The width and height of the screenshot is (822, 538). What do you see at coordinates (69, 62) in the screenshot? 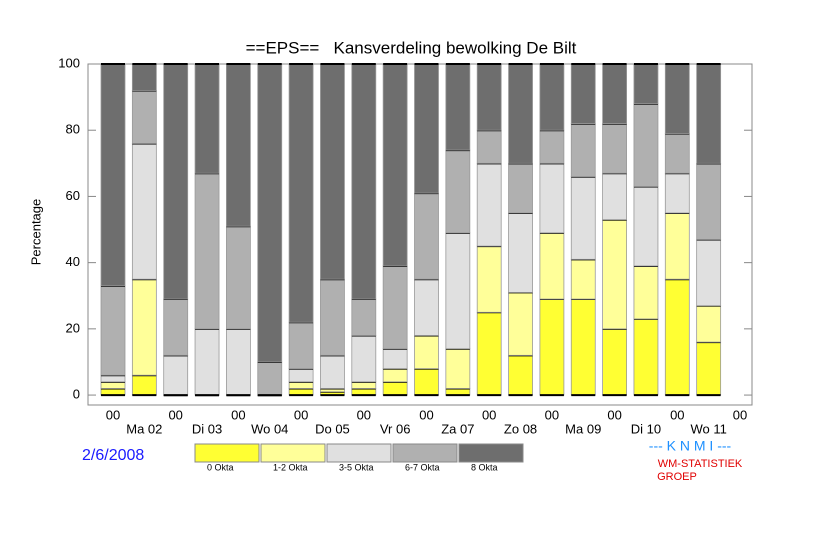
I see `y-tick-label: 100` at bounding box center [69, 62].